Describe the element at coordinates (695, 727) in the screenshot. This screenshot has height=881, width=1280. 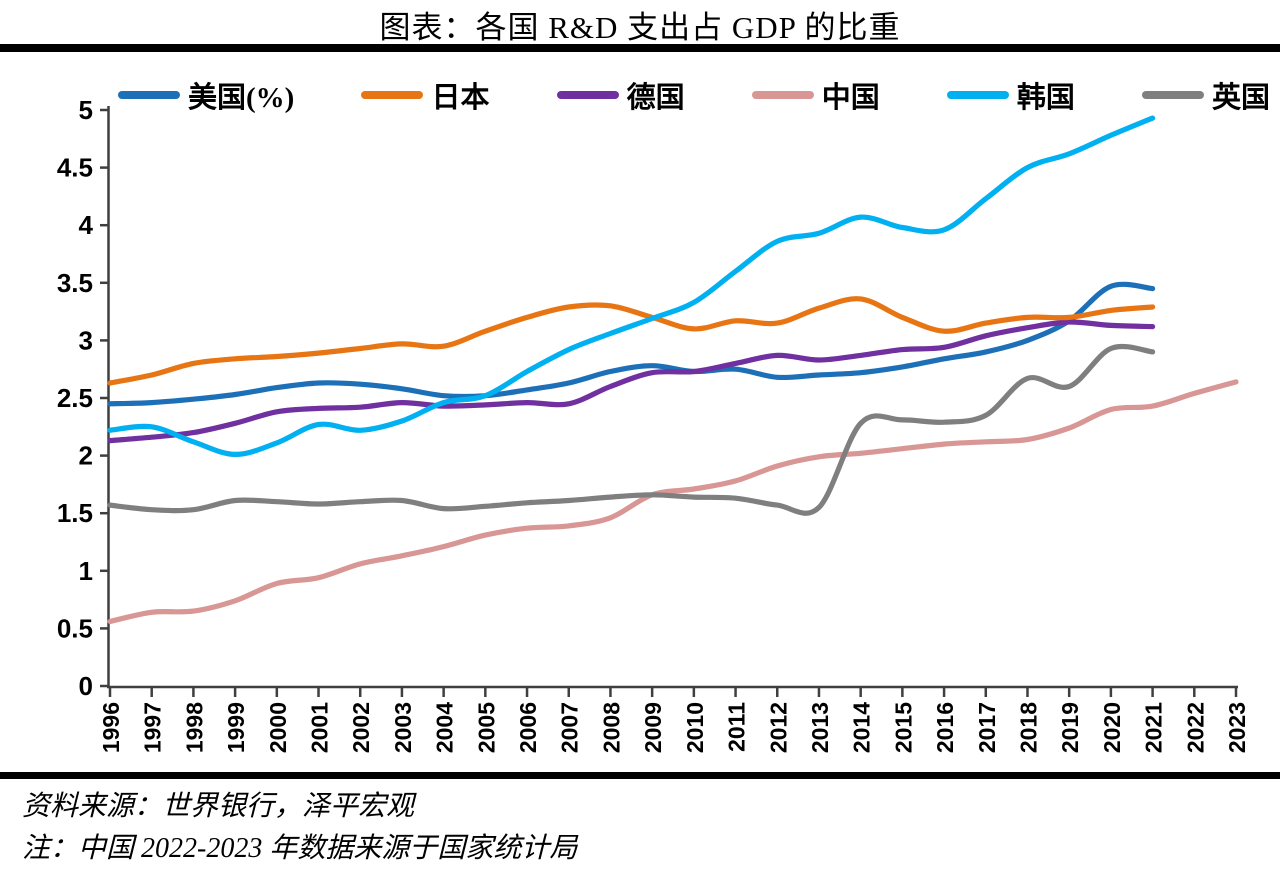
I see `x-tick-label: 2010` at that location.